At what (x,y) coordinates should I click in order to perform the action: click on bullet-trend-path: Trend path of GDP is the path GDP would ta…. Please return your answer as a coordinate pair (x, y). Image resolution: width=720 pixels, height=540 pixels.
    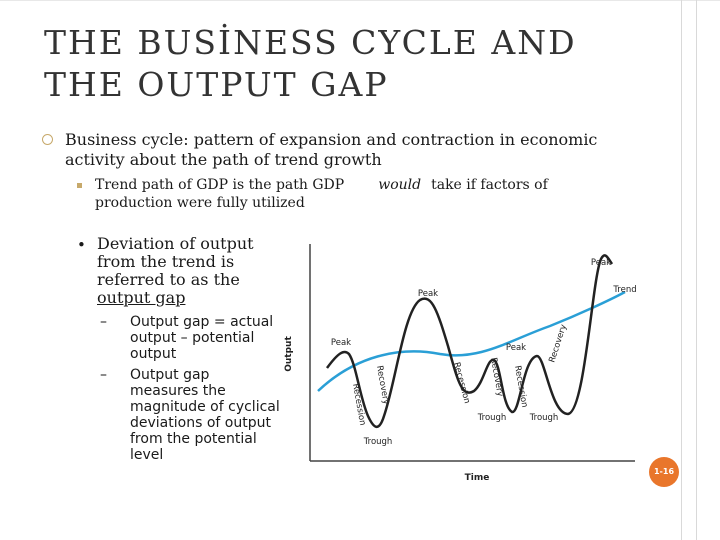
    Looking at the image, I should click on (375, 194).